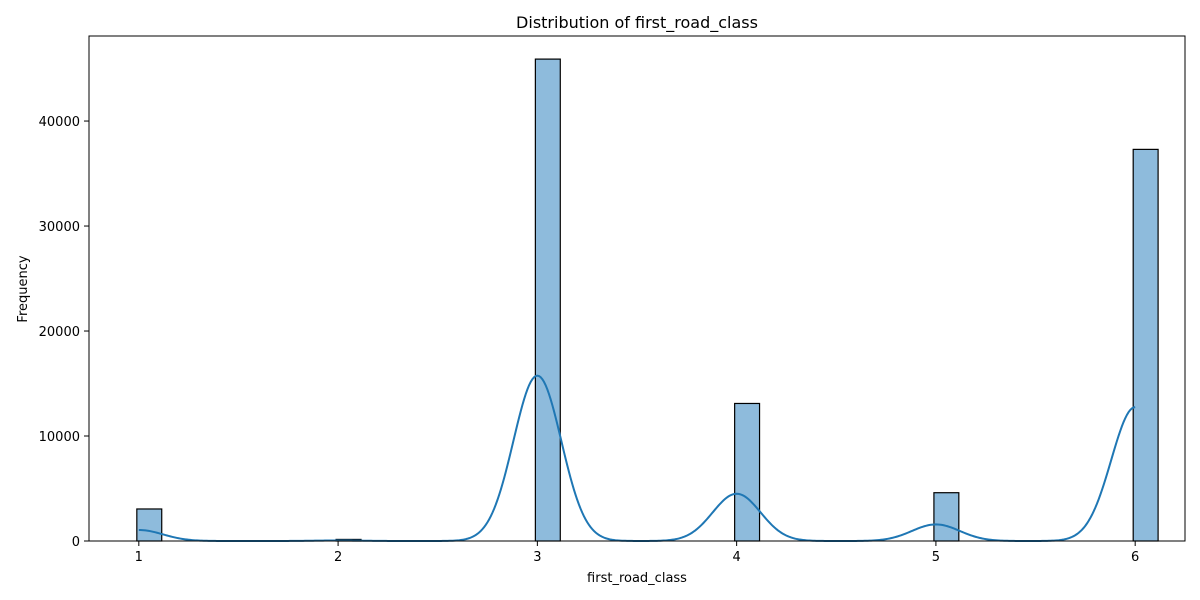  I want to click on y-axis-label: Frequency, so click(23, 288).